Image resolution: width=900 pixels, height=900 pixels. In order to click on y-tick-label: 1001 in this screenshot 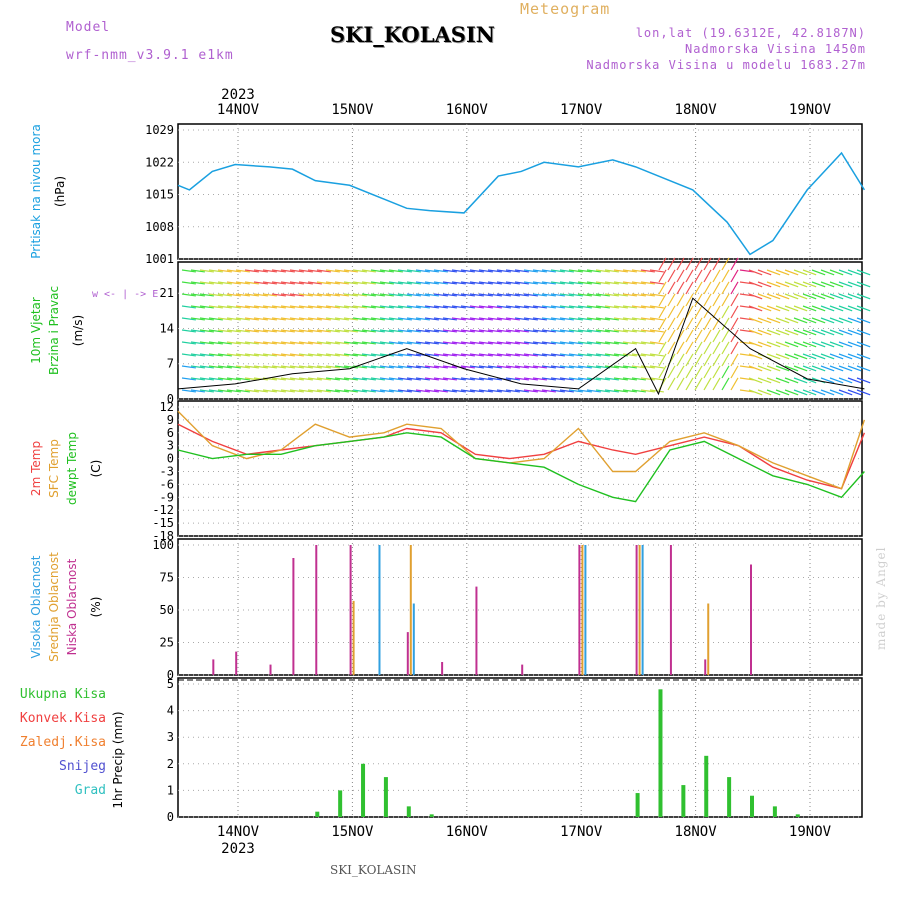, I will do `click(159, 259)`.